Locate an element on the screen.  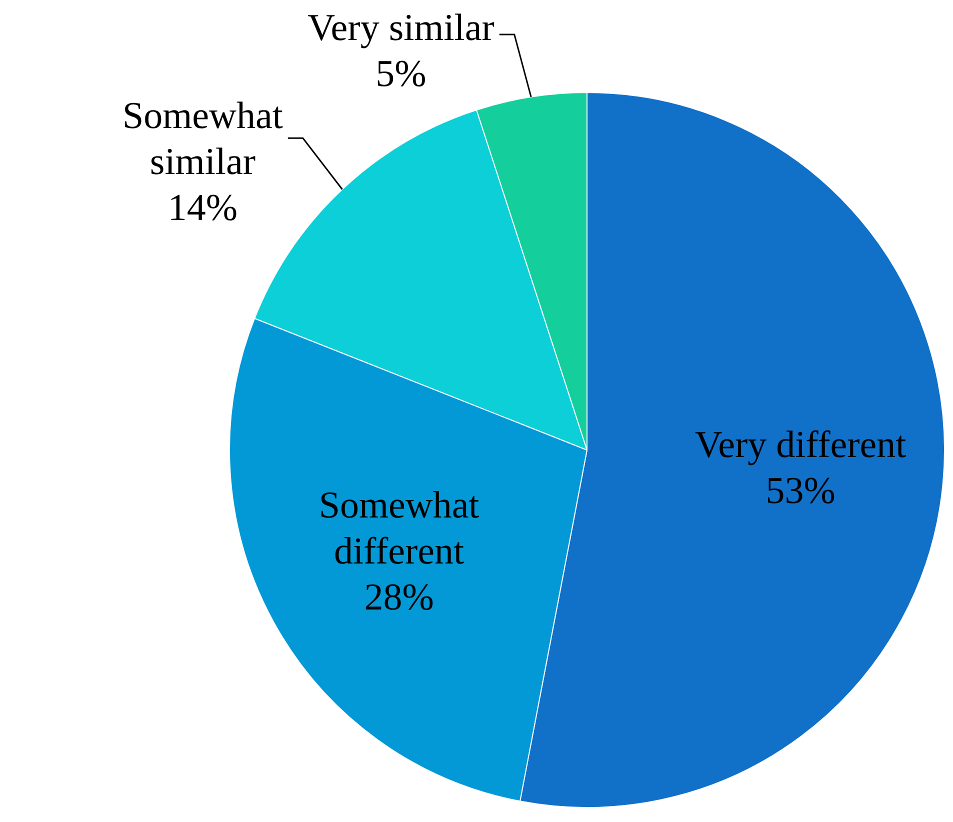
slice-label: Somewhat similar is located at coordinates (203, 139).